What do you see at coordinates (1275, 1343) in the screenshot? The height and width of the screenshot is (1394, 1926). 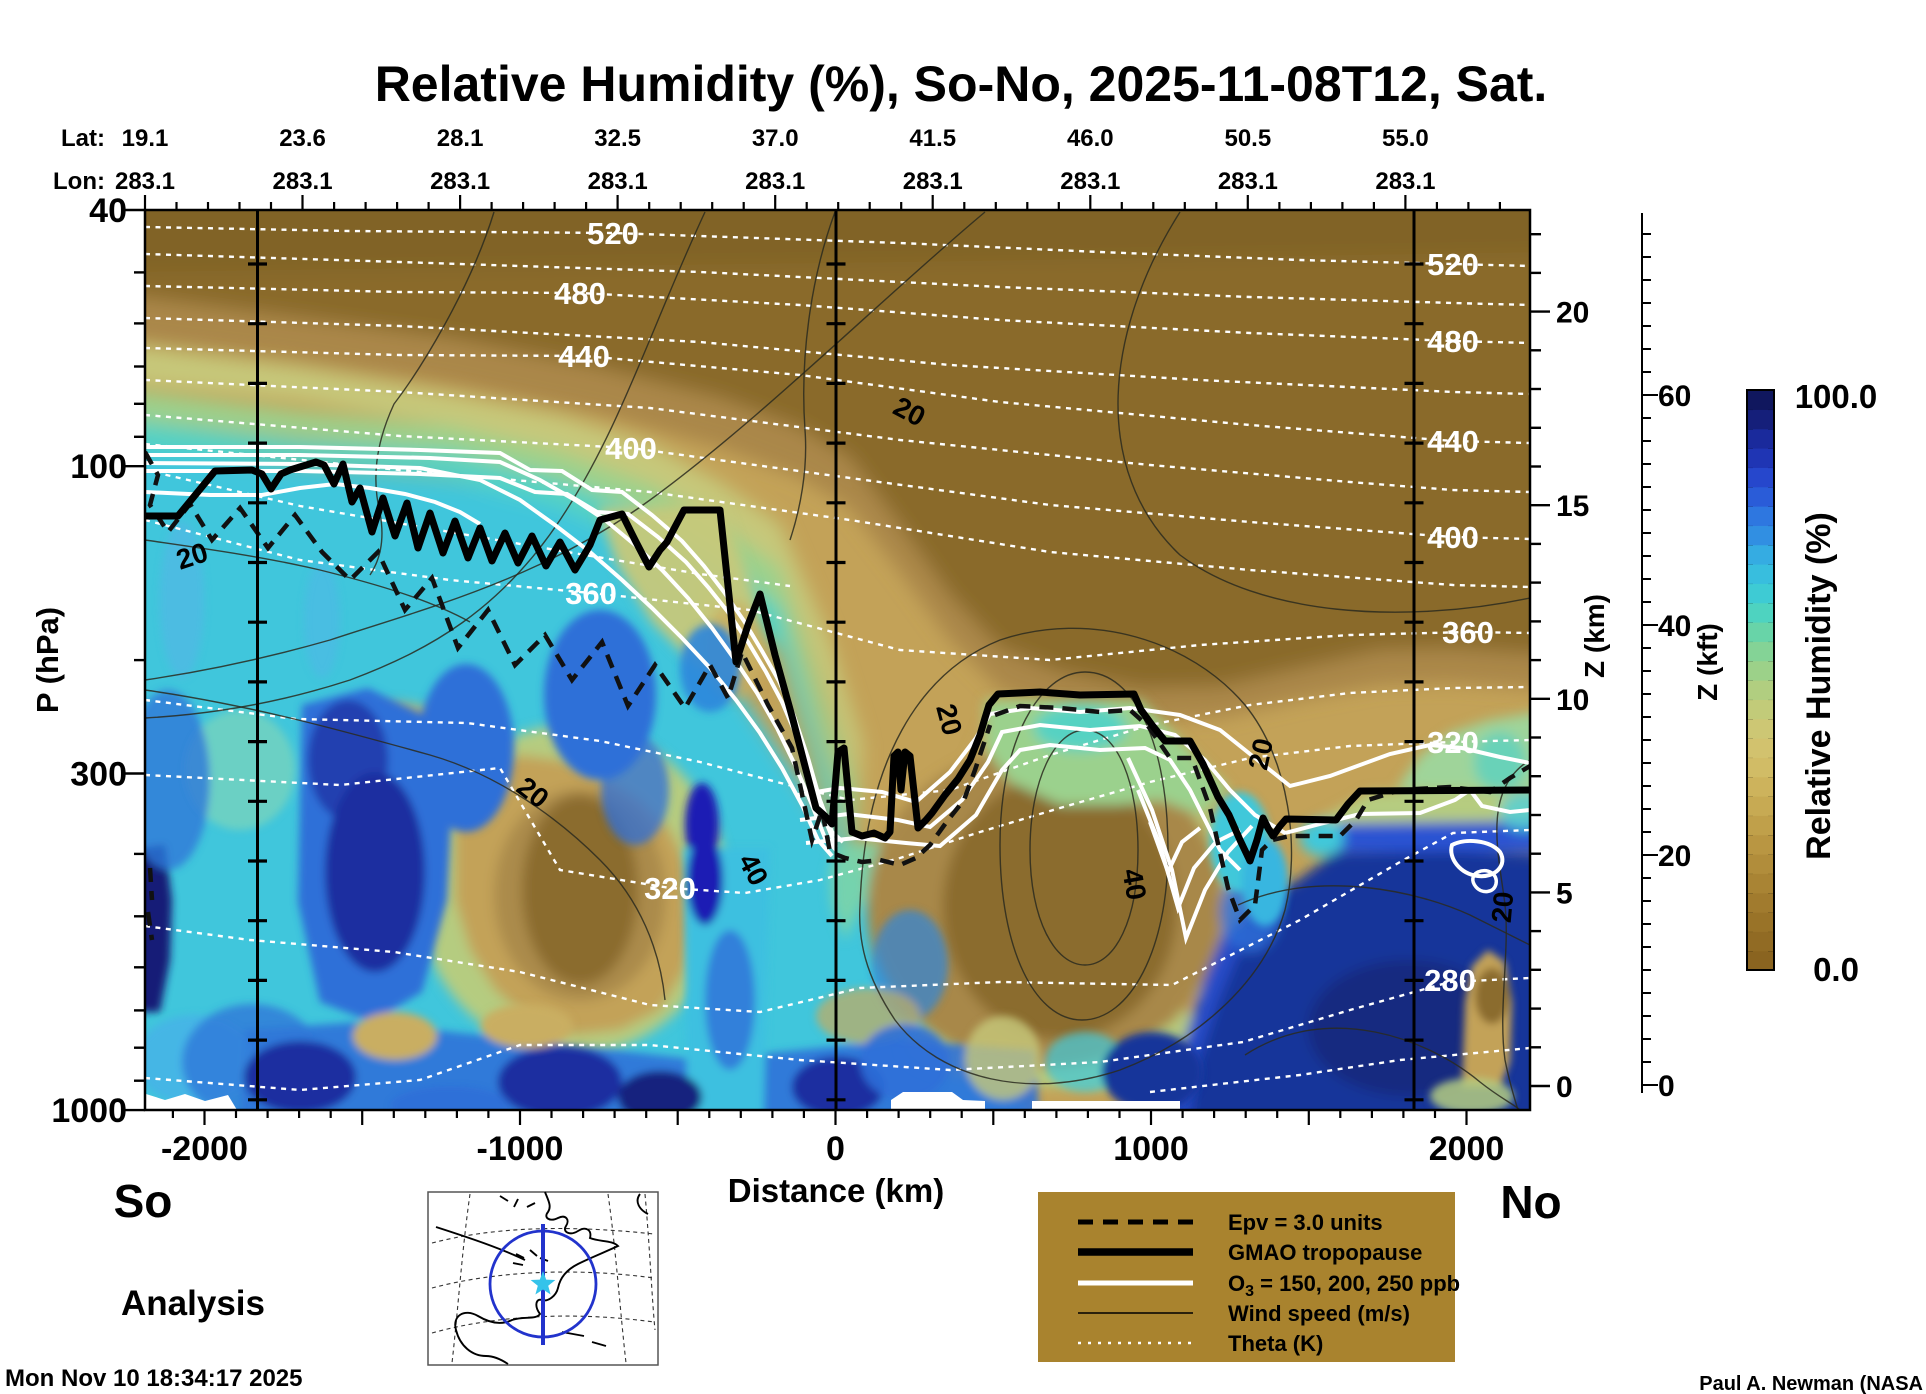 I see `svg-text: Theta (K)` at bounding box center [1275, 1343].